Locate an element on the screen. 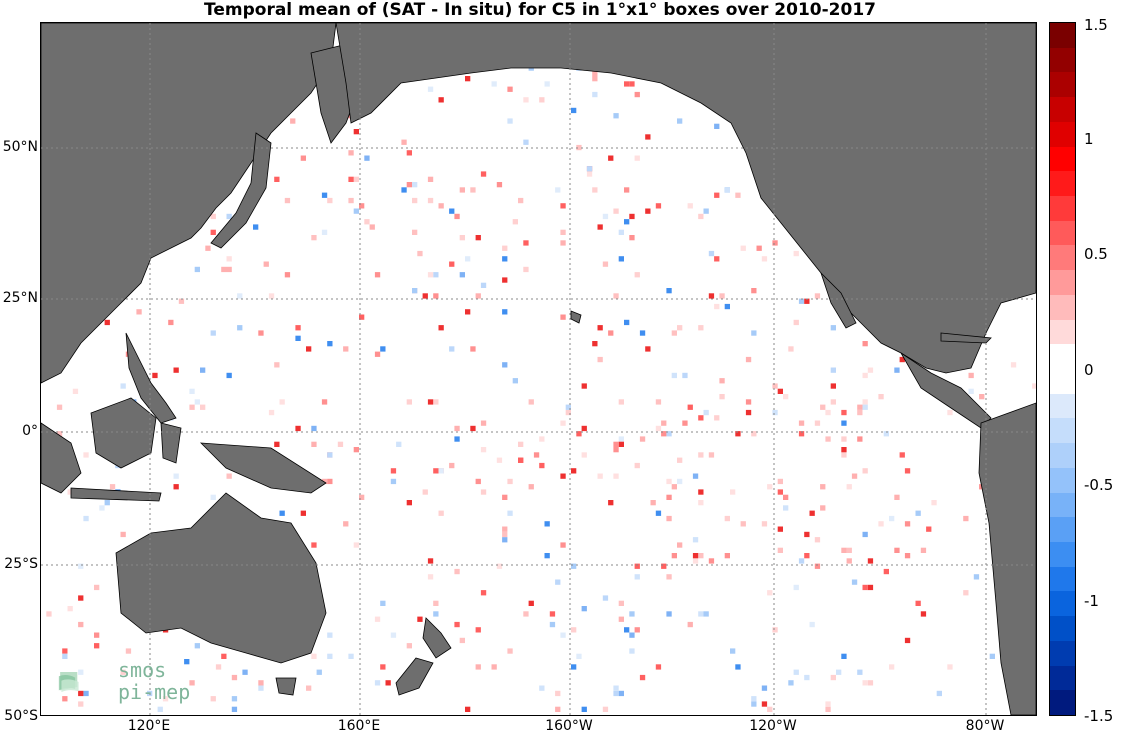 Image resolution: width=1122 pixels, height=738 pixels. lon-label-160w: 160°W is located at coordinates (569, 726).